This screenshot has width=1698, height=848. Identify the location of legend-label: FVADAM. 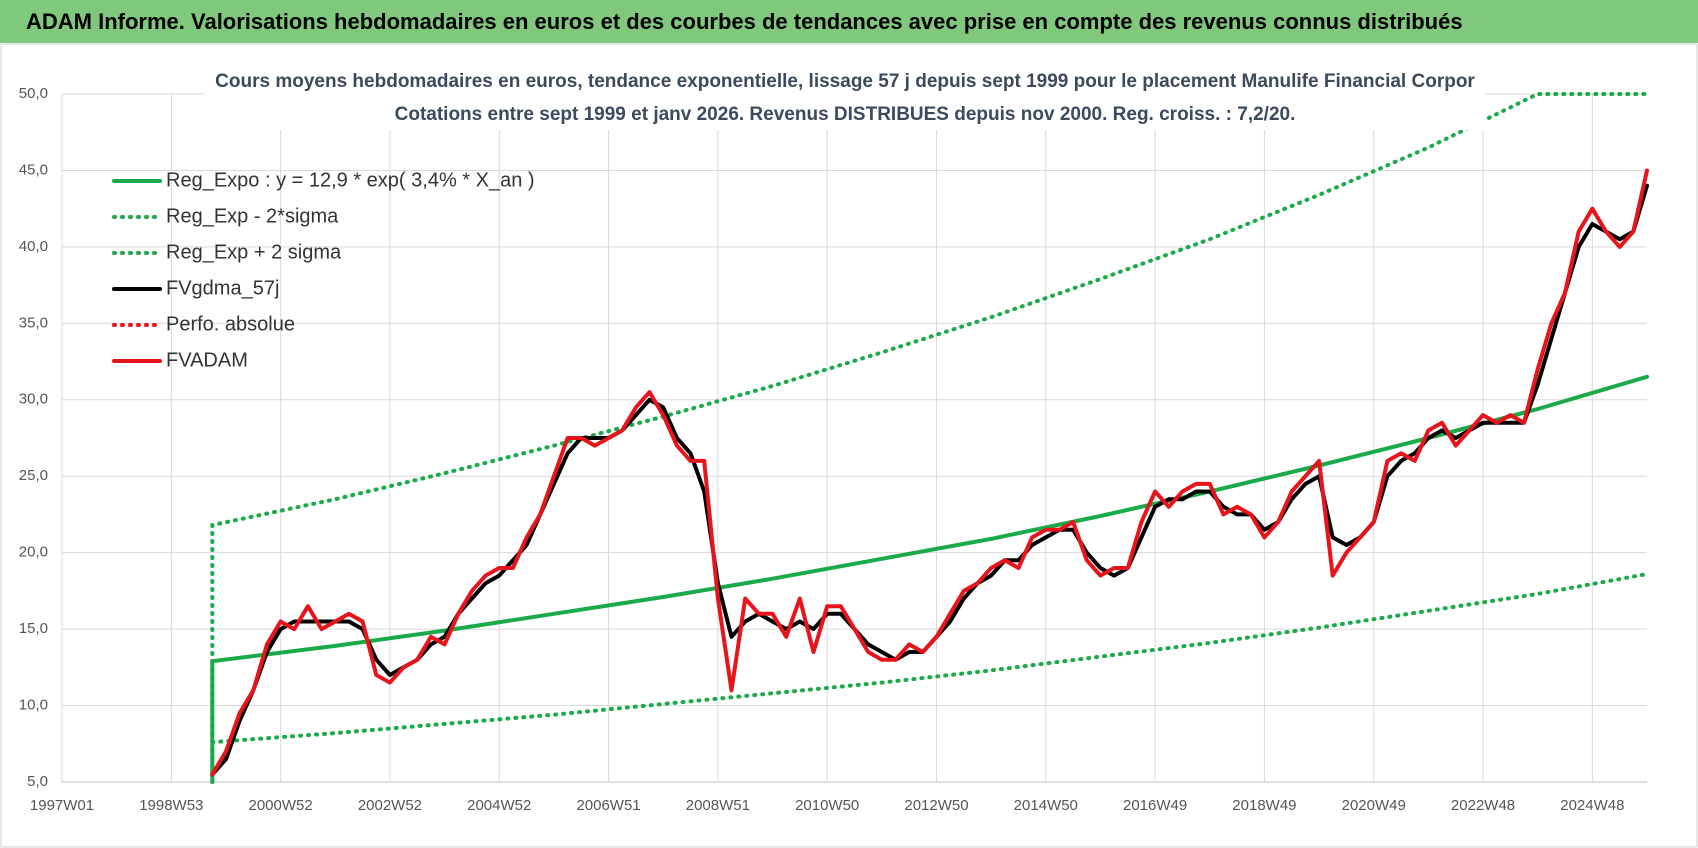
(207, 360).